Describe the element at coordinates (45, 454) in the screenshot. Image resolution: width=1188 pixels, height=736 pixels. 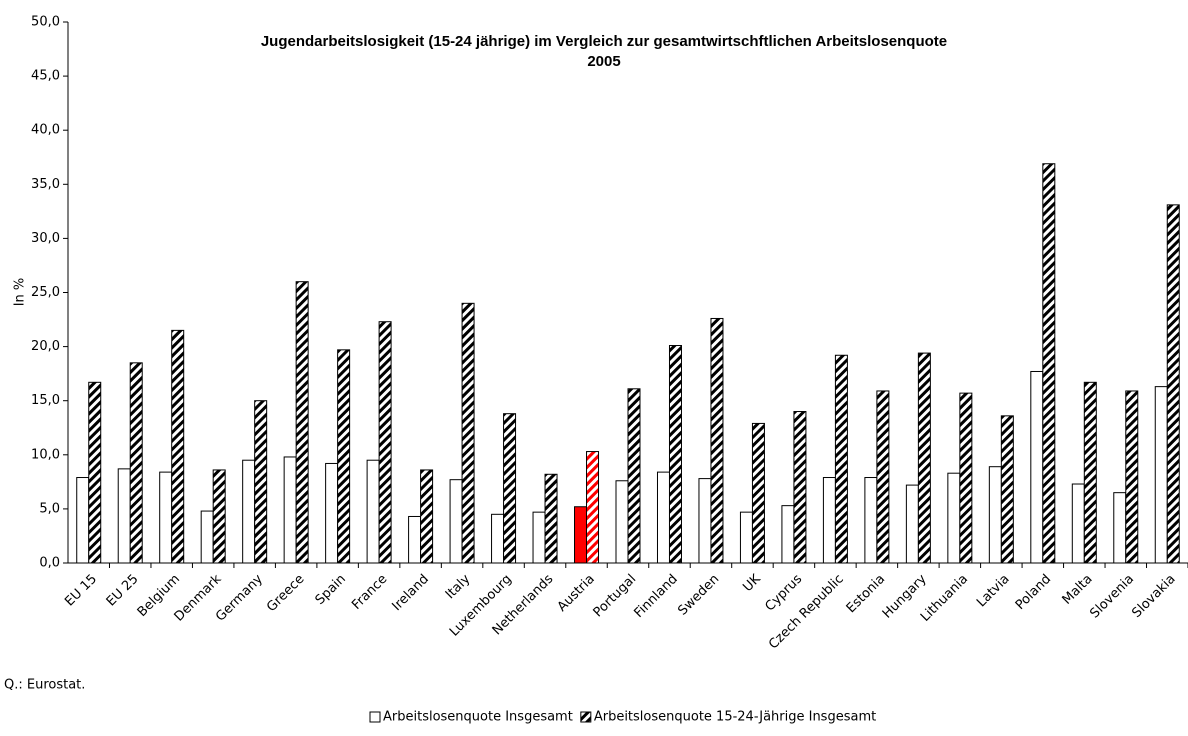
I see `y-tick-label: 10,0` at that location.